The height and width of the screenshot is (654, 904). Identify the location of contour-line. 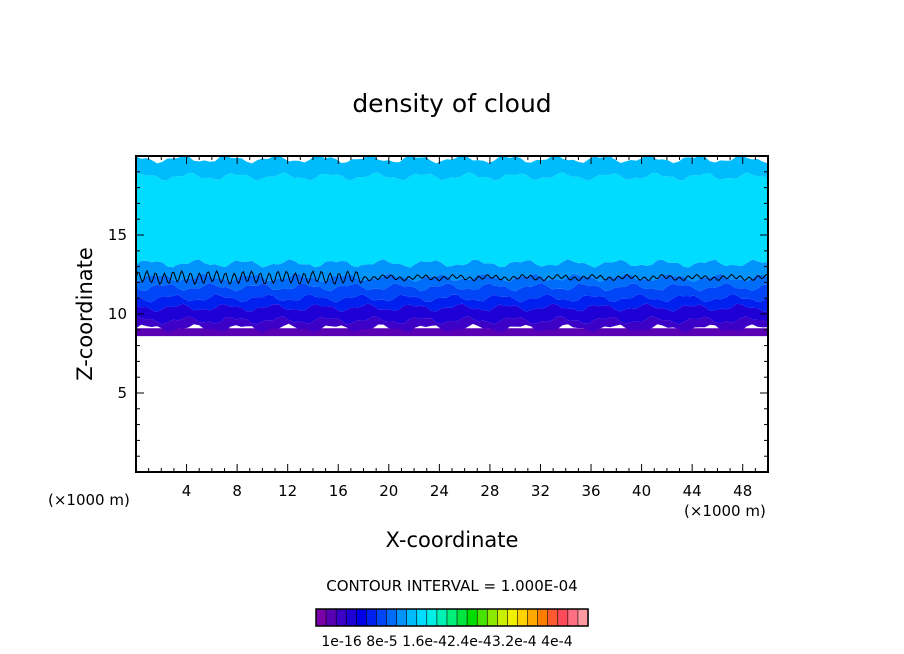
(452, 277).